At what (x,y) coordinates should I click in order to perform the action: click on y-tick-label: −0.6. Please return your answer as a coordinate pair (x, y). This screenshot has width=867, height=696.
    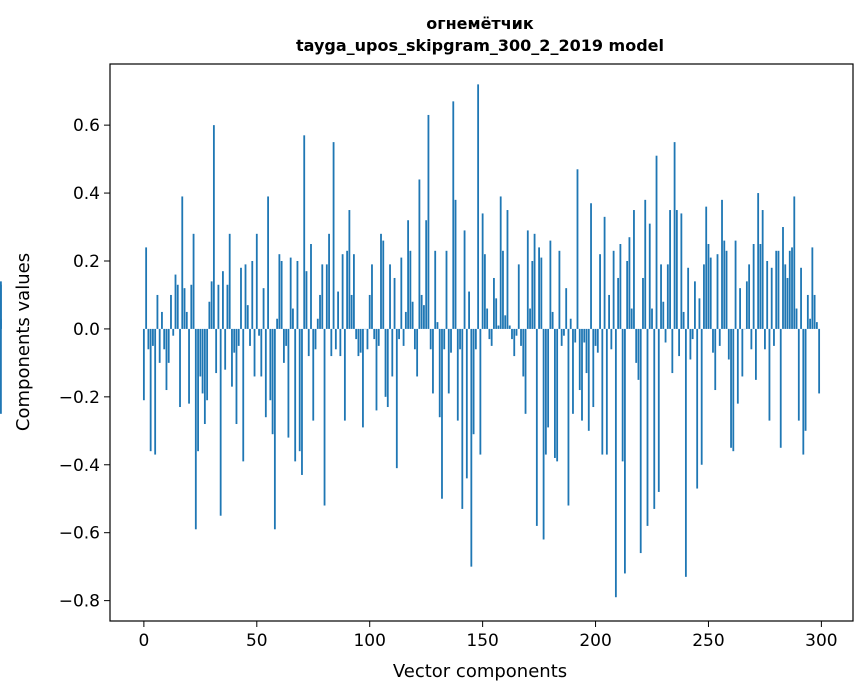
    Looking at the image, I should click on (79, 534).